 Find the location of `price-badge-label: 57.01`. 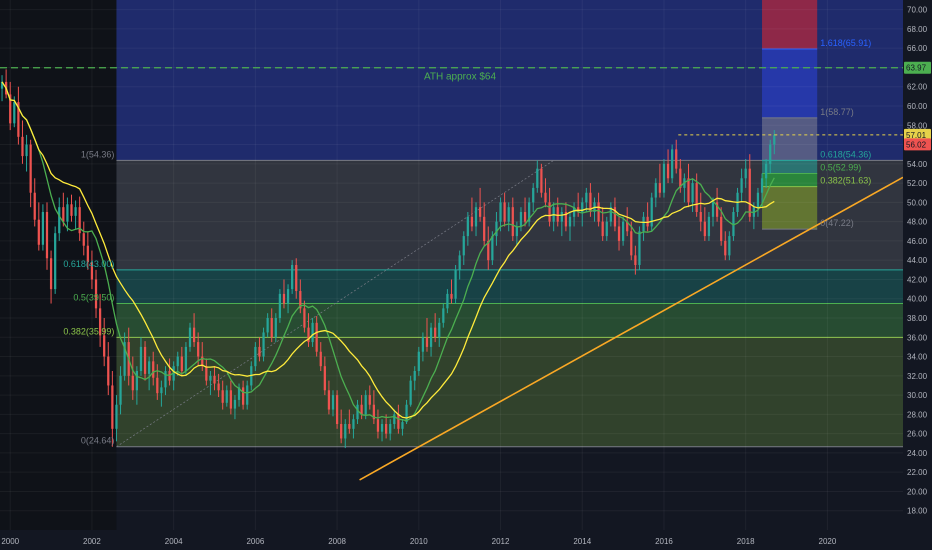

price-badge-label: 57.01 is located at coordinates (916, 135).